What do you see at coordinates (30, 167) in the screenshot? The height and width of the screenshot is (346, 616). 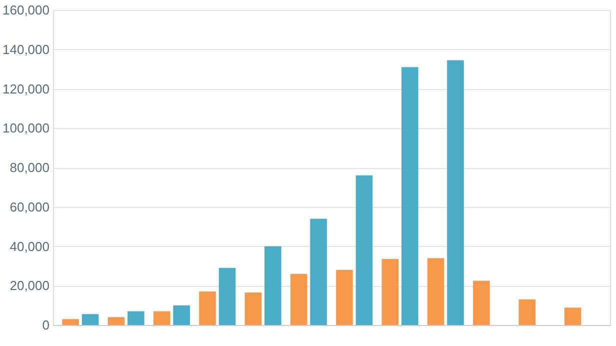 I see `y-tick-label: 80,000` at bounding box center [30, 167].